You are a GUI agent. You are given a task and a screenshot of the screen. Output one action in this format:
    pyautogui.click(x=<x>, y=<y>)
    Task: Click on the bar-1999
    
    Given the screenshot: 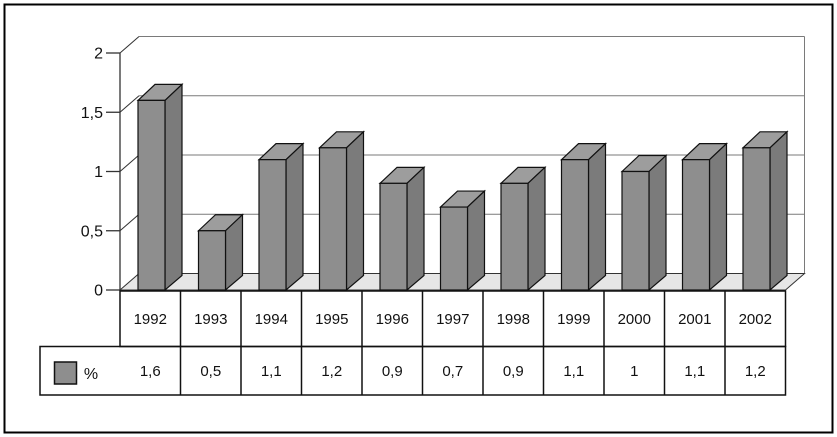 What is the action you would take?
    pyautogui.click(x=583, y=217)
    